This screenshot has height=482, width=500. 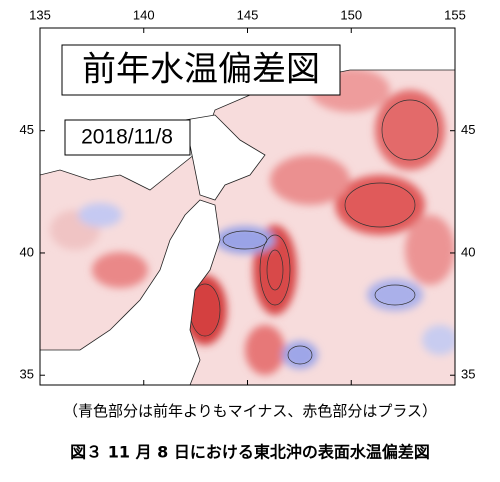 I want to click on map-title: 前年水温偏差図, so click(x=201, y=70).